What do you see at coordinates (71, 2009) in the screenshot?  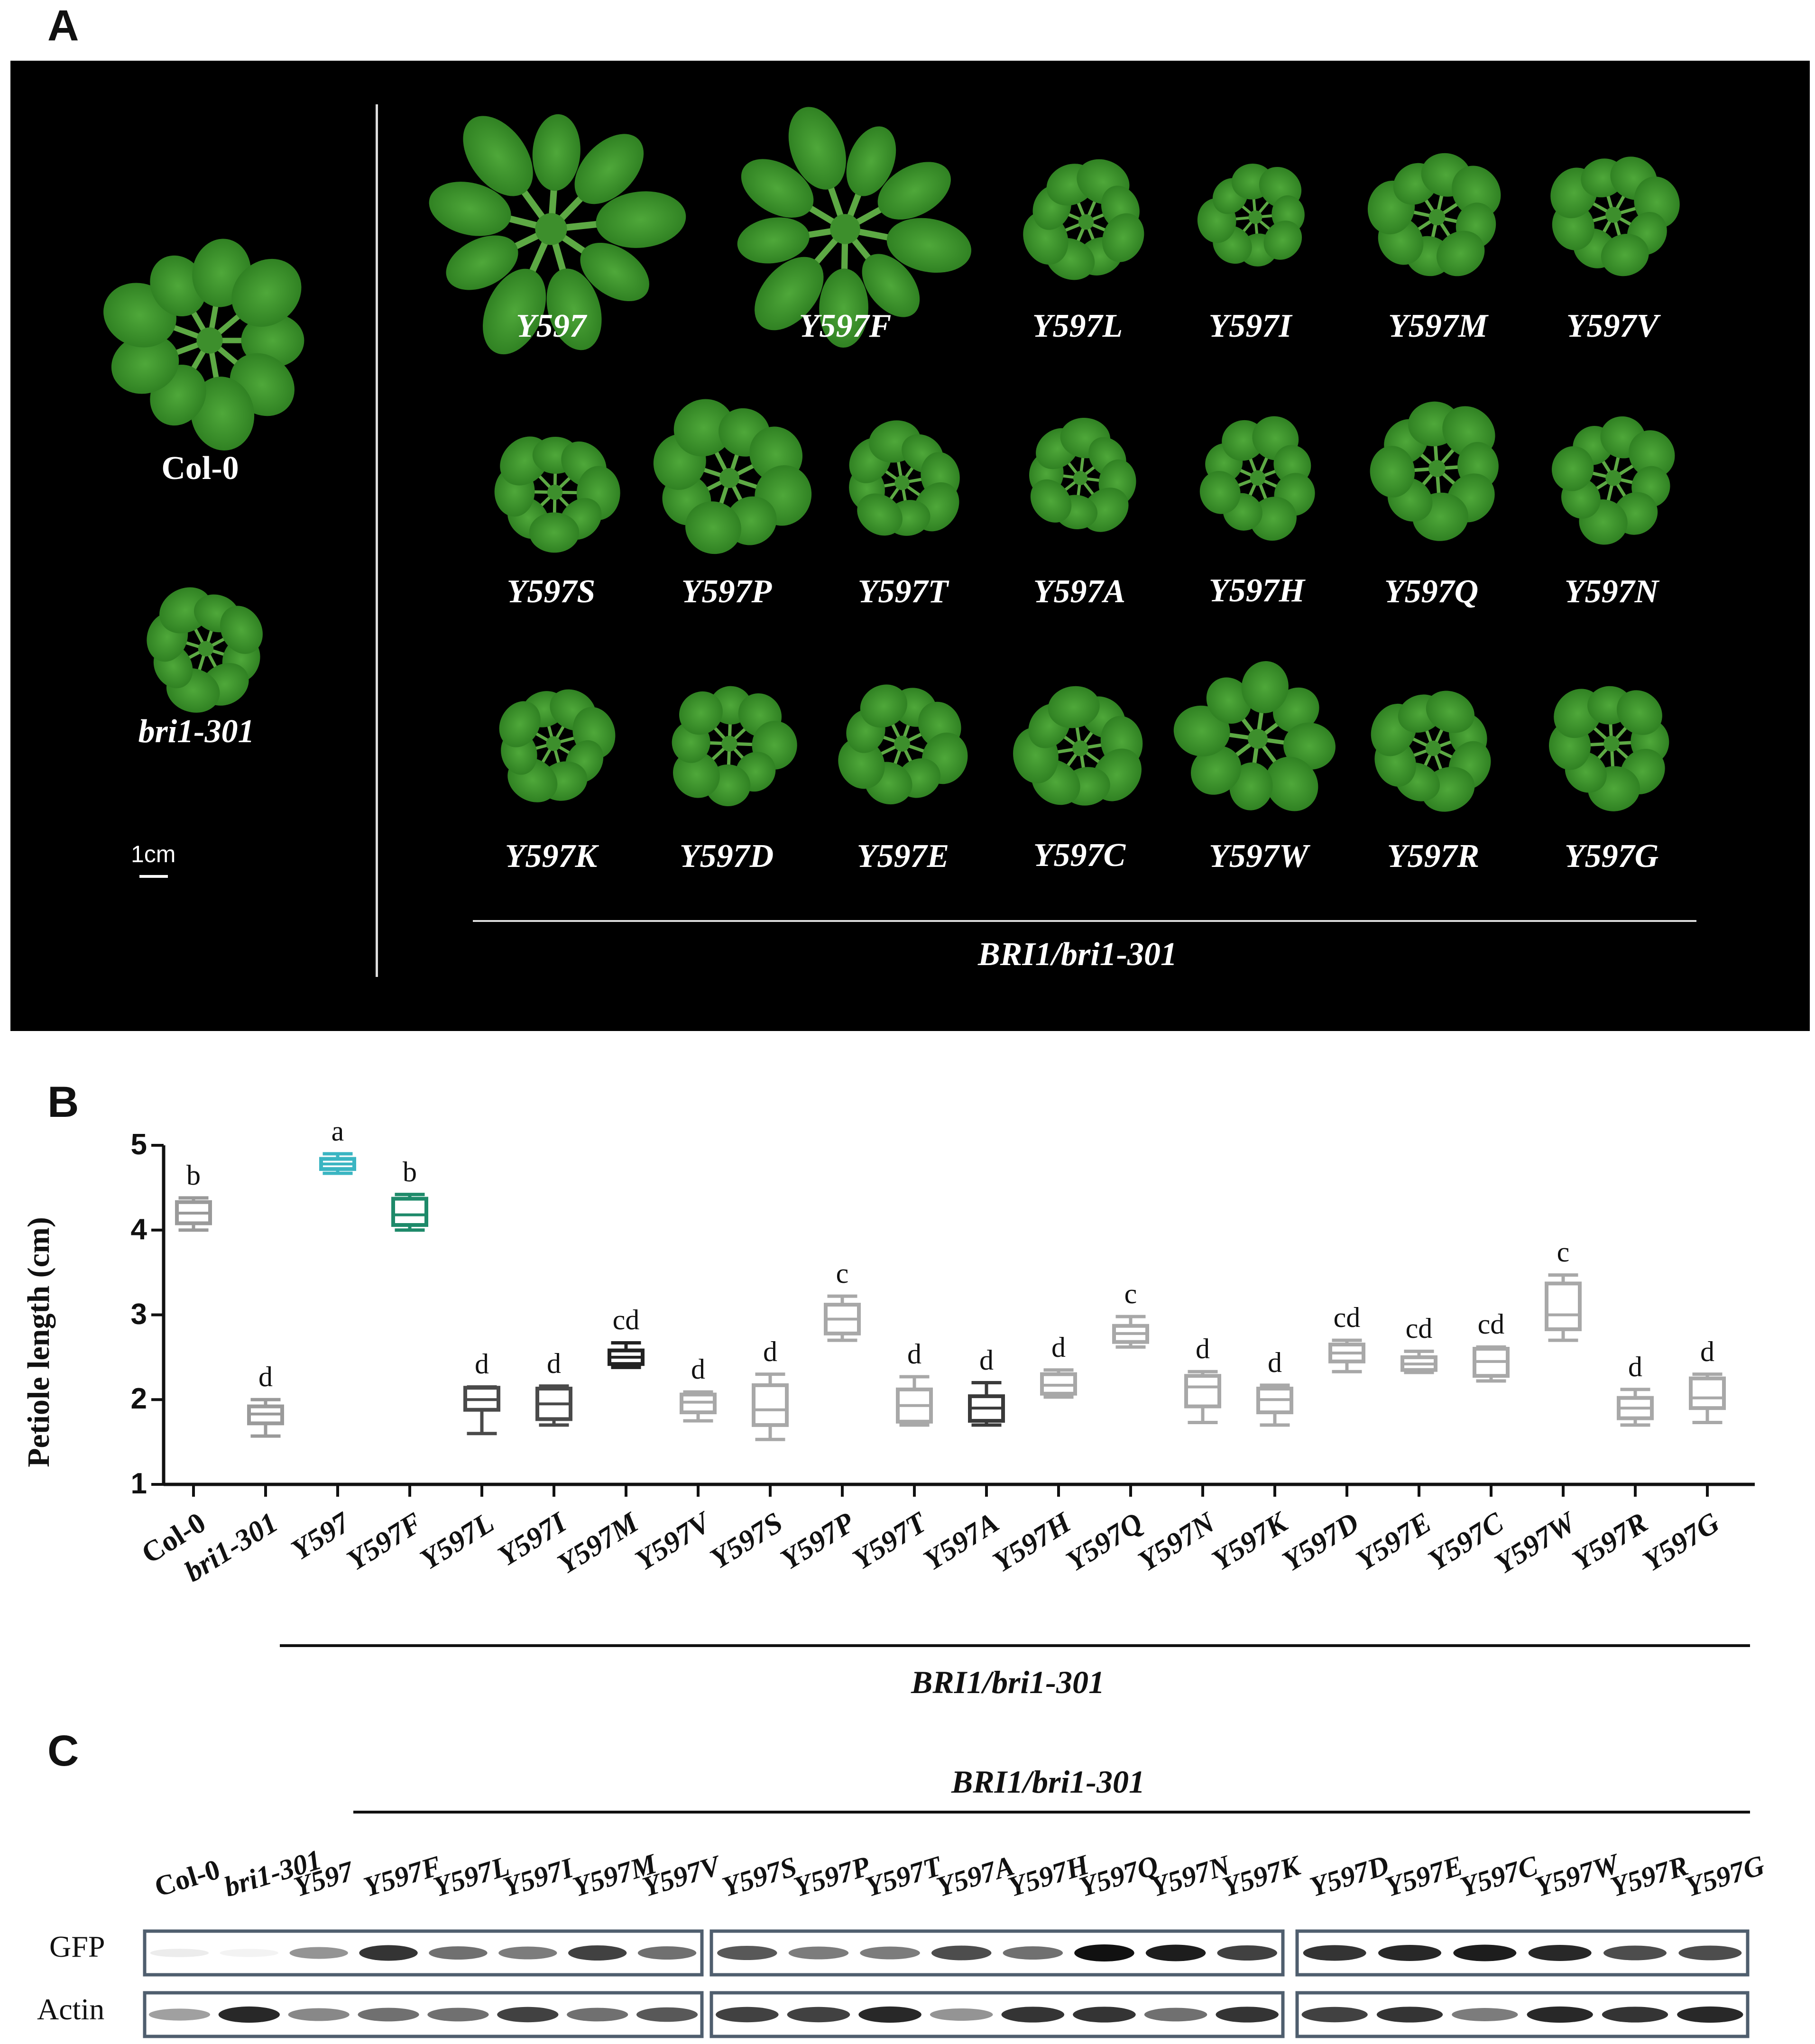 I see `row-label-actin: Actin` at bounding box center [71, 2009].